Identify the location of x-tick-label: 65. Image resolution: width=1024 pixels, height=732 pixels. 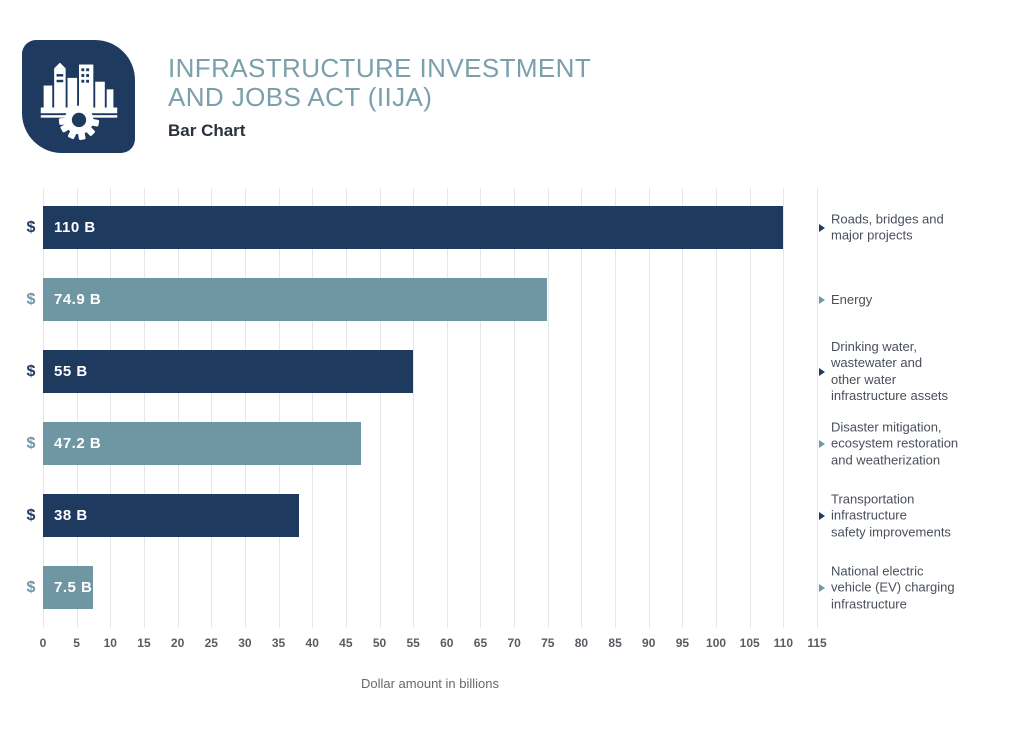
(480, 643).